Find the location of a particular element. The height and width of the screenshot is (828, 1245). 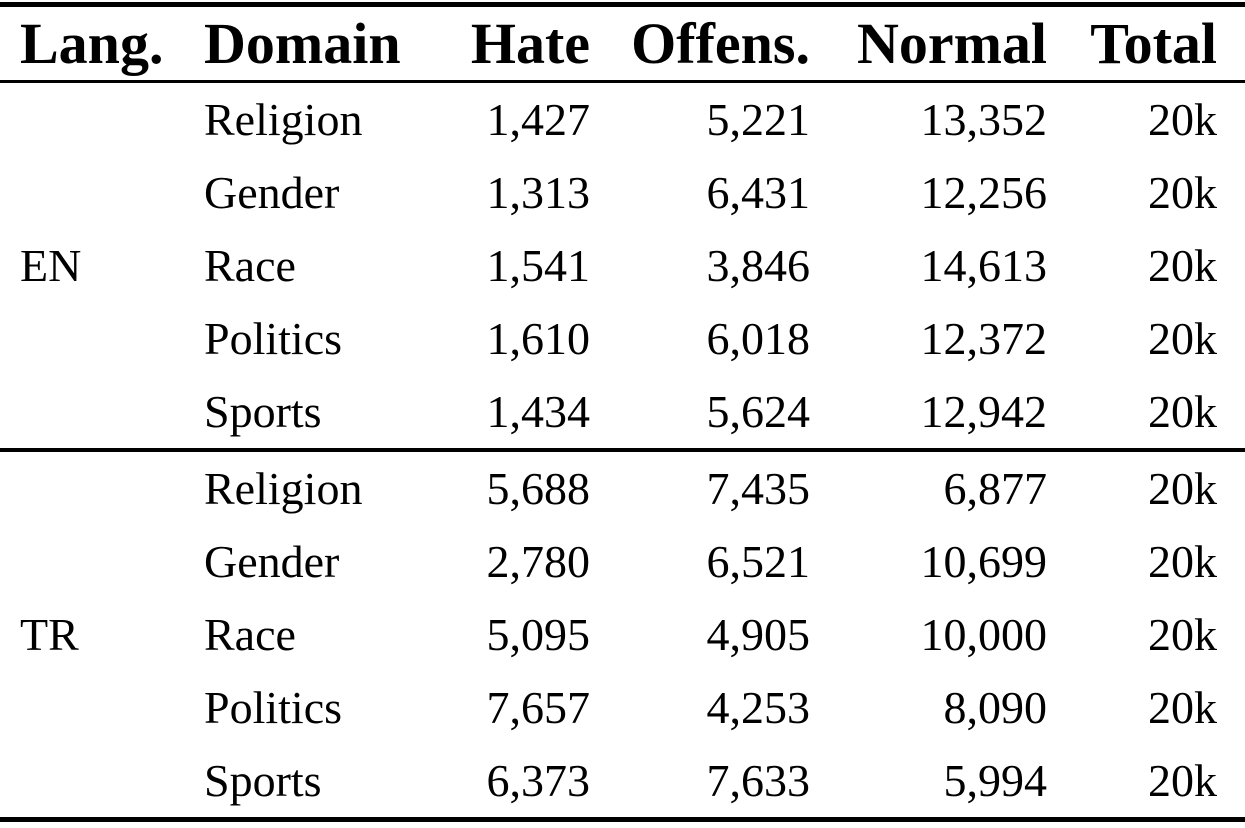

table-row: Race 1,541 3,846 14,613 20k is located at coordinates (622, 265).